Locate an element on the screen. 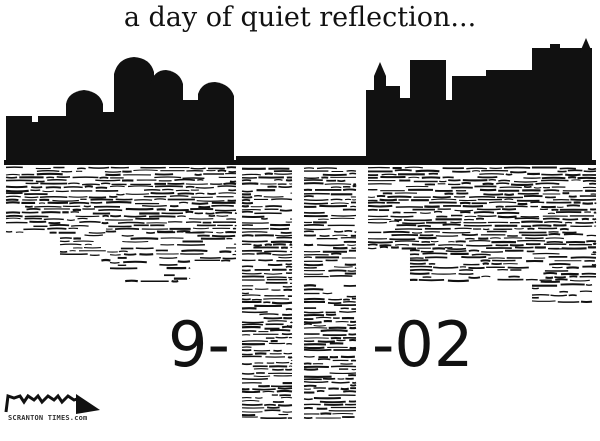 Image resolution: width=600 pixels, height=441 pixels. horizon-line is located at coordinates (300, 162).